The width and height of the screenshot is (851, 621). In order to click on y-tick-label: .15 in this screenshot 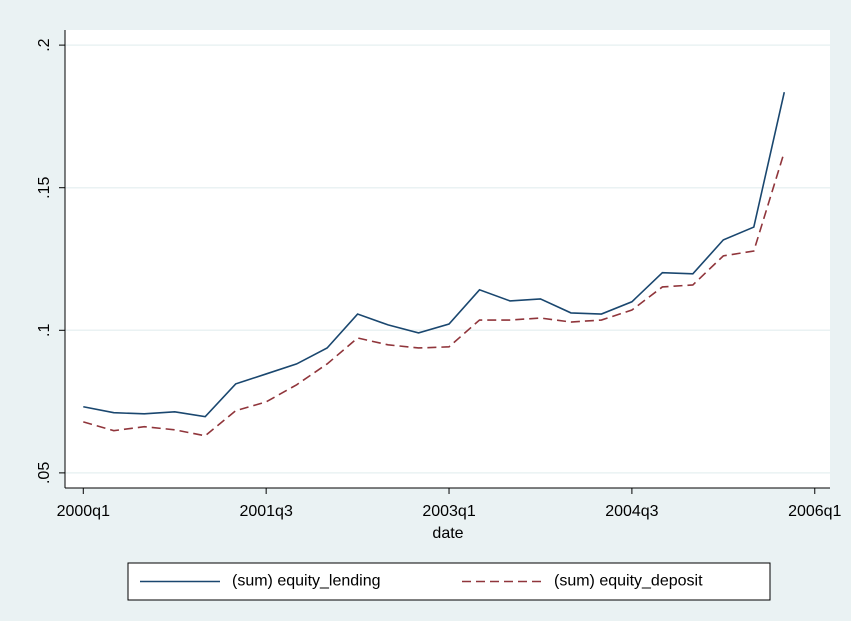, I will do `click(44, 187)`.